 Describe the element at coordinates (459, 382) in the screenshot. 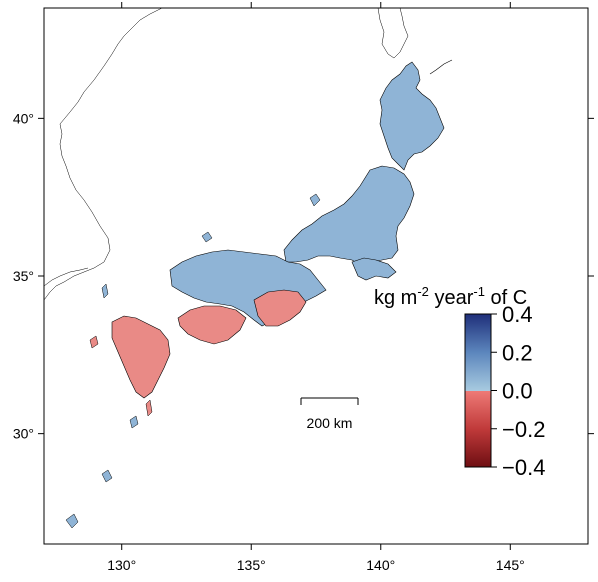

I see `colorbar: kg m-2 year-1 of C 0.4 0.2 0.0 −0.2 −0.4` at that location.